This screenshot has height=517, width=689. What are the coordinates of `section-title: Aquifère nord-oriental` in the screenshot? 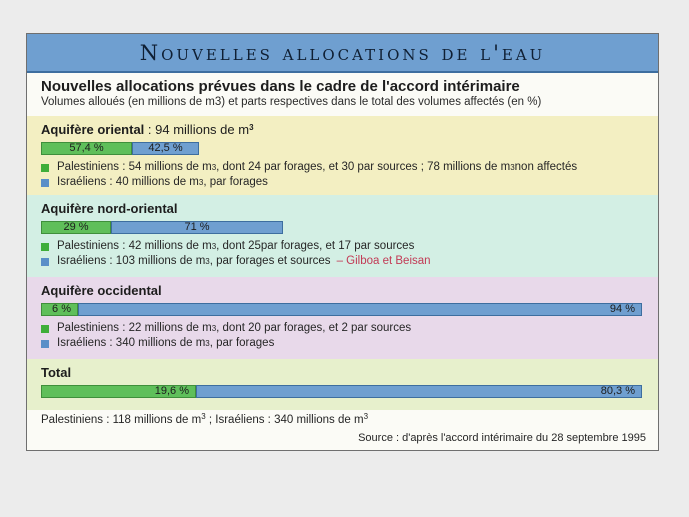 It's located at (109, 208).